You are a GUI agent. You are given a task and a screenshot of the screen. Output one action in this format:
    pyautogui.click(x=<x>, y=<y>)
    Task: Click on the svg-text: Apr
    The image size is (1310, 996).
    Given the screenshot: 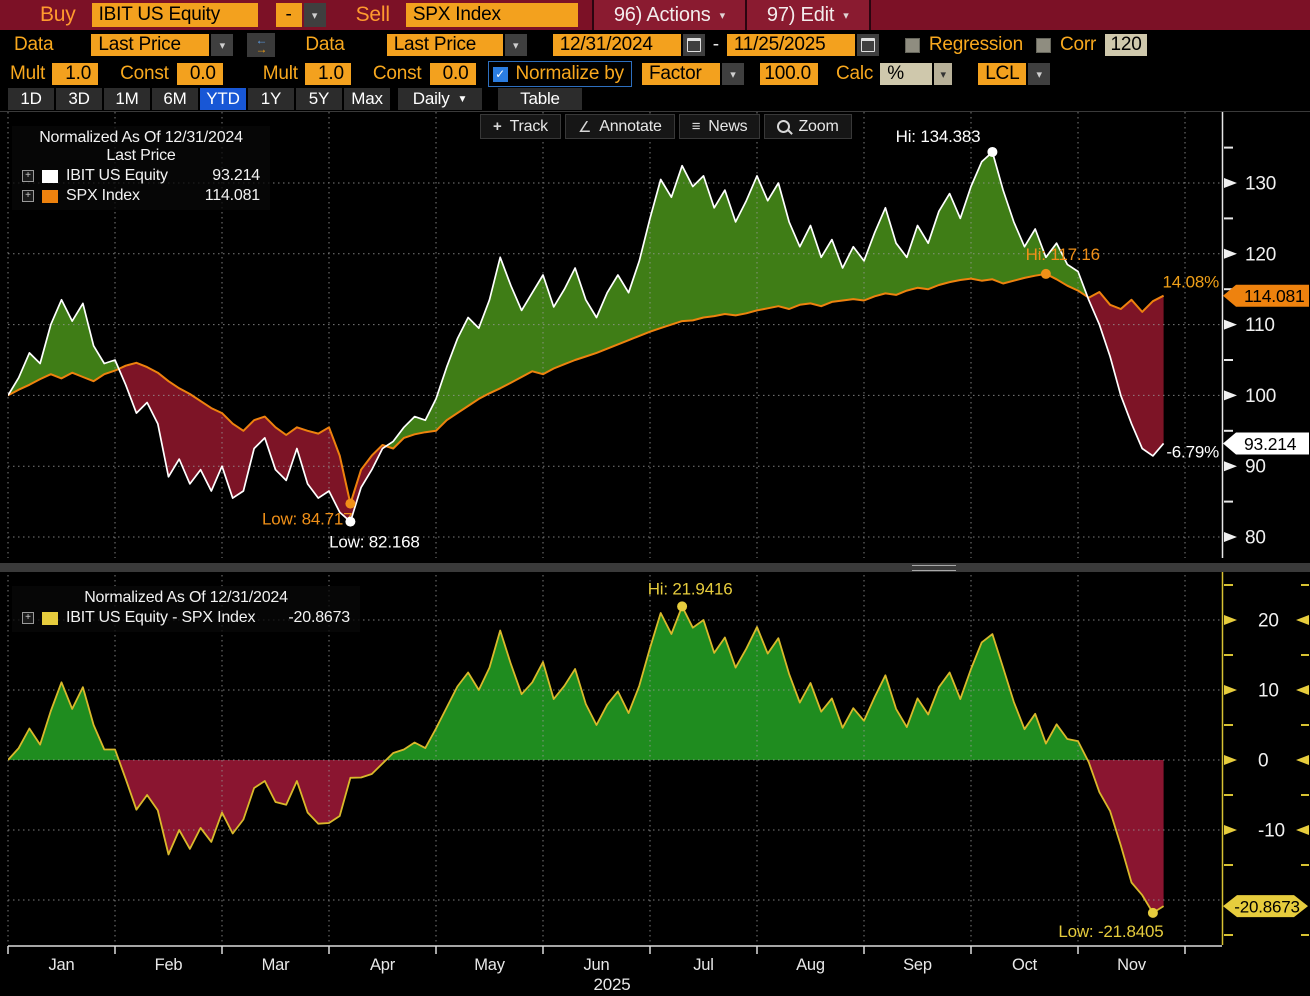 What is the action you would take?
    pyautogui.click(x=383, y=965)
    